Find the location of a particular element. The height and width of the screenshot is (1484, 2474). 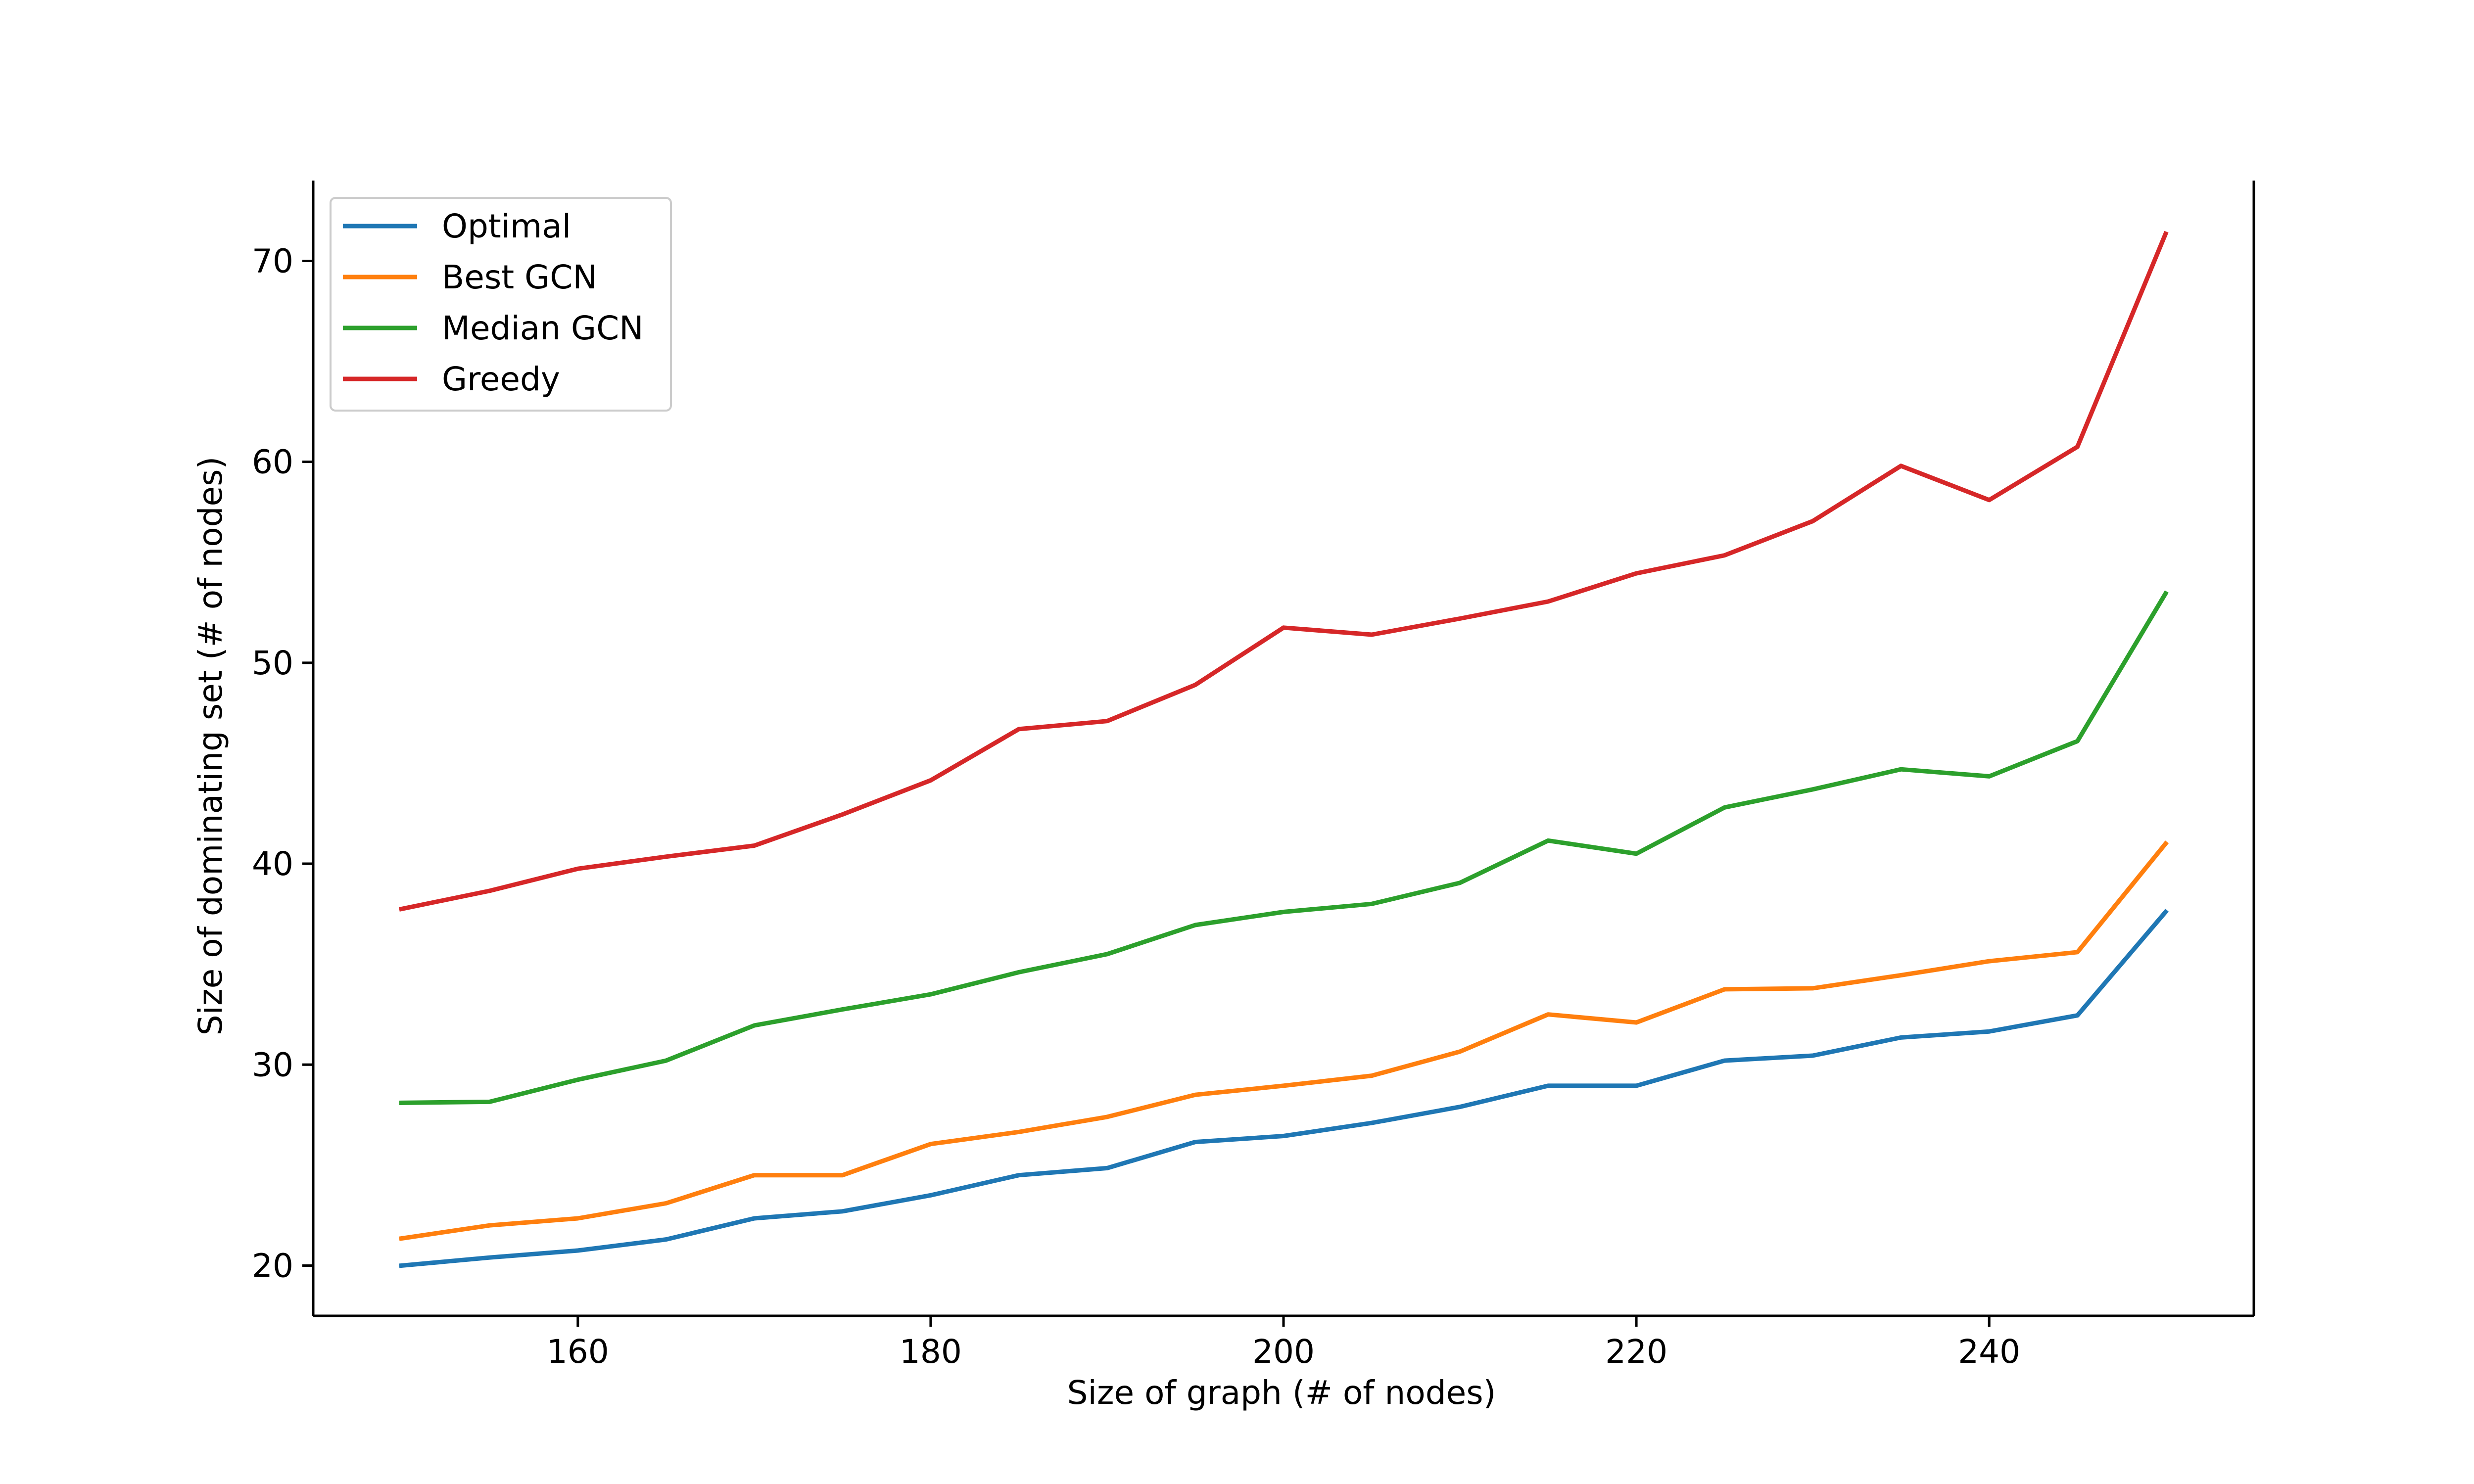

y-axis-ticks: 20 30 40 50 60 70 is located at coordinates (283, 763).